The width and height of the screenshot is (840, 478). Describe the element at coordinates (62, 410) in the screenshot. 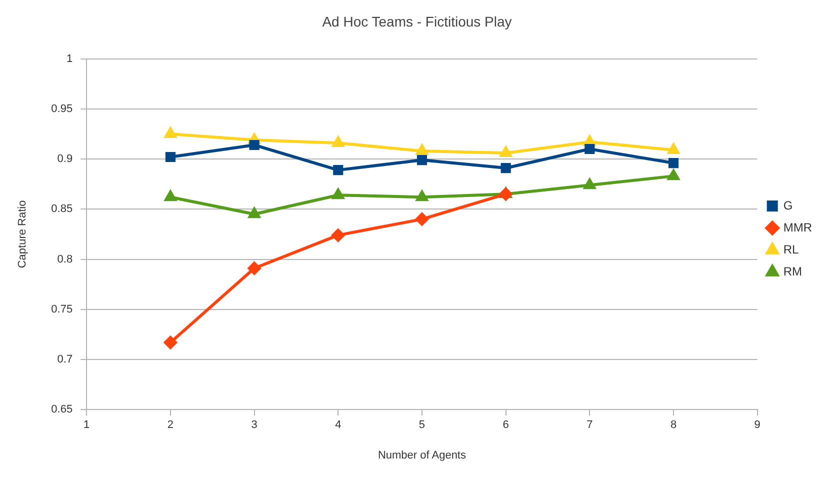

I see `y-tick-label: 0.65` at that location.